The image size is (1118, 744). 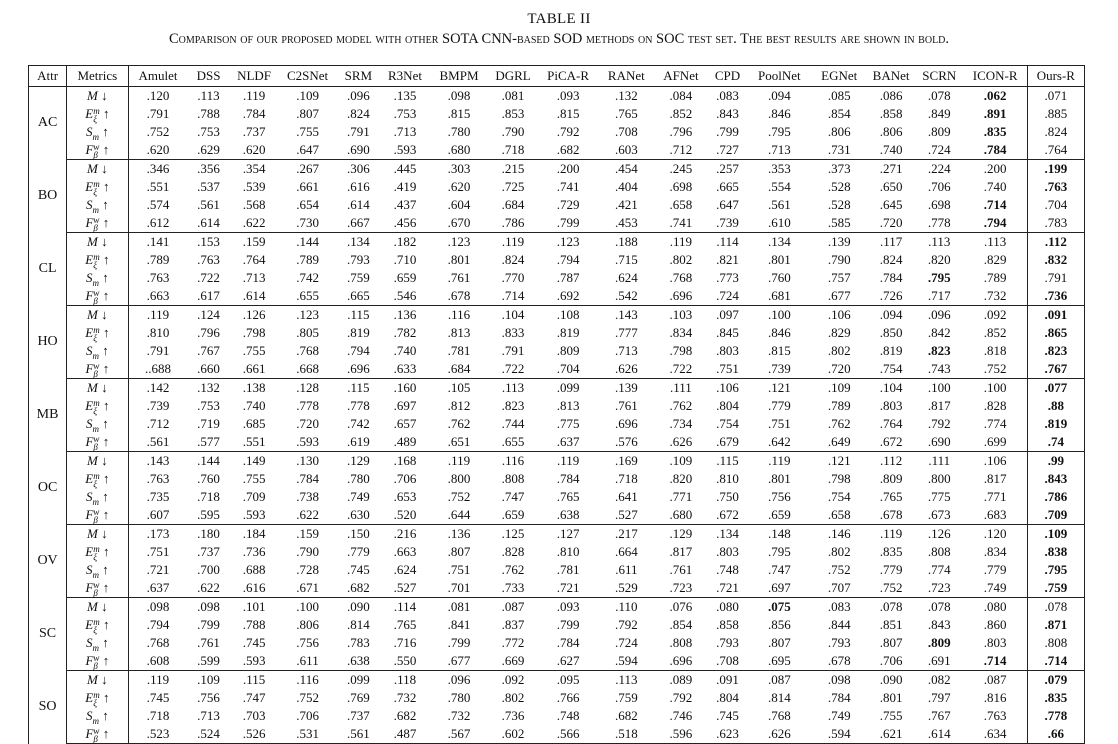 I want to click on table-cell: .215, so click(x=513, y=169).